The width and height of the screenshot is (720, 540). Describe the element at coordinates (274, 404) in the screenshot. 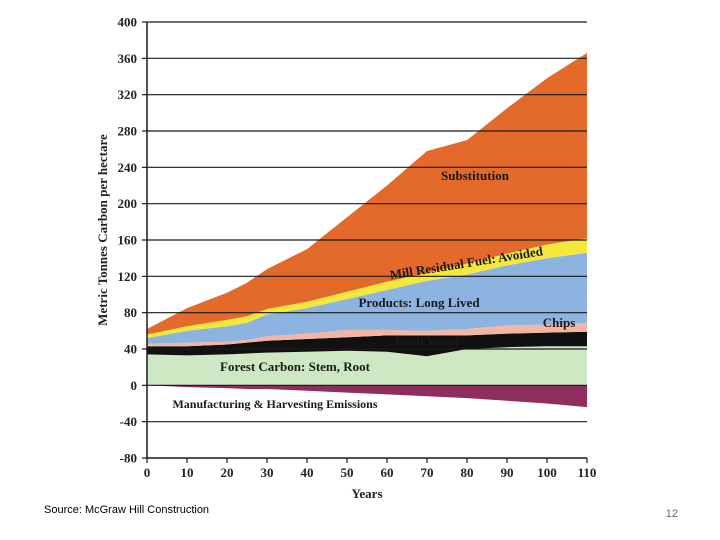

I see `annotation-label: Manufacturing & Harvesting Emissions` at that location.